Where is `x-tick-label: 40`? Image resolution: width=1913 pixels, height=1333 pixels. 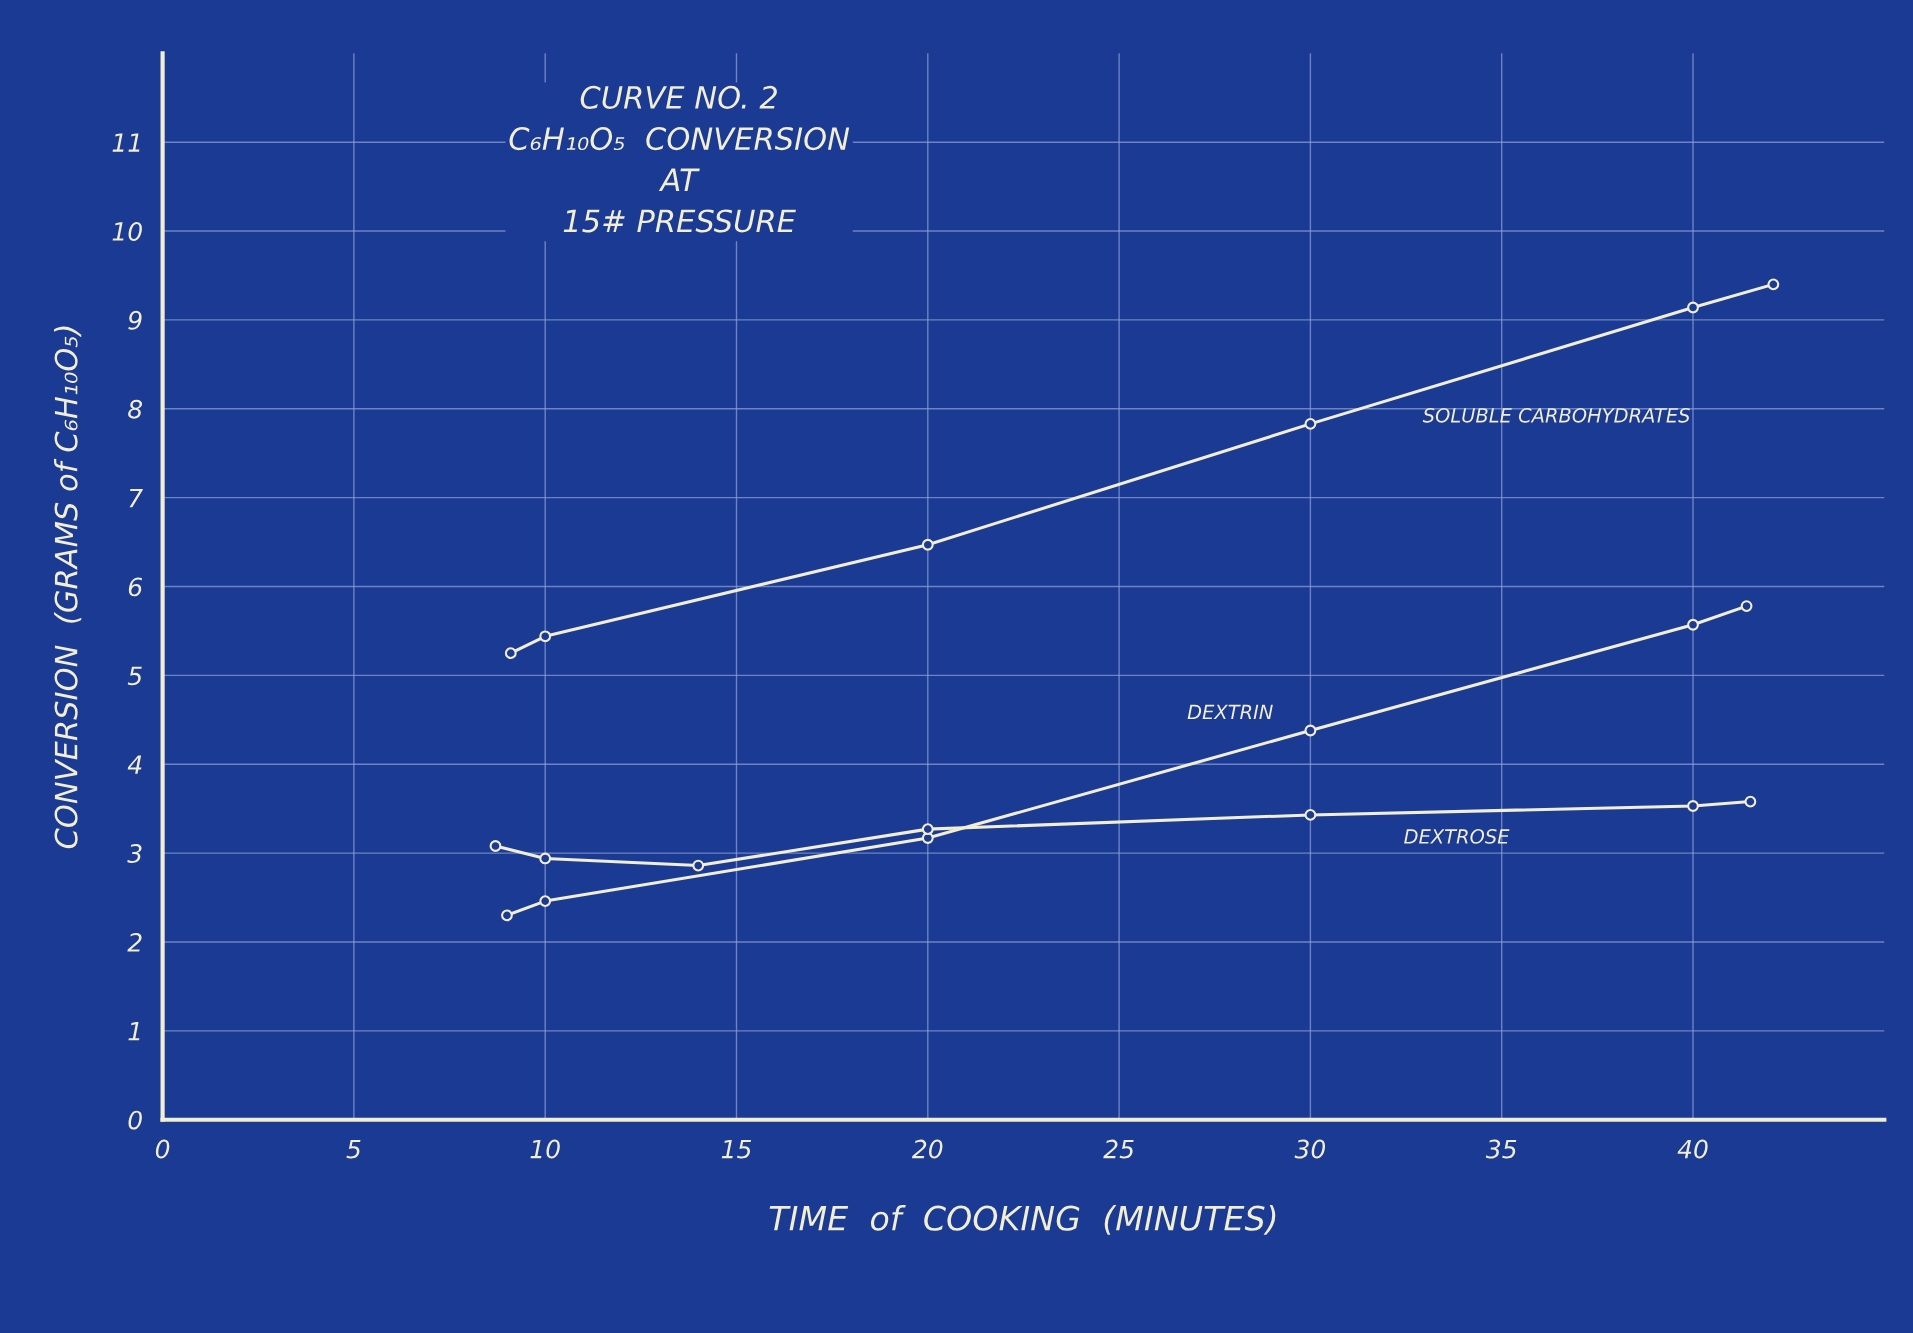
x-tick-label: 40 is located at coordinates (1692, 1149).